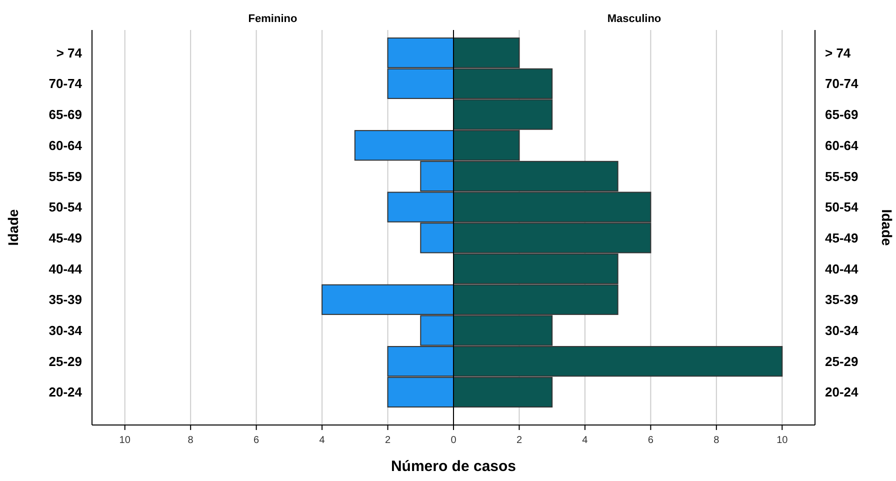 Image resolution: width=896 pixels, height=481 pixels. What do you see at coordinates (453, 466) in the screenshot?
I see `x-axis-title: Número de casos` at bounding box center [453, 466].